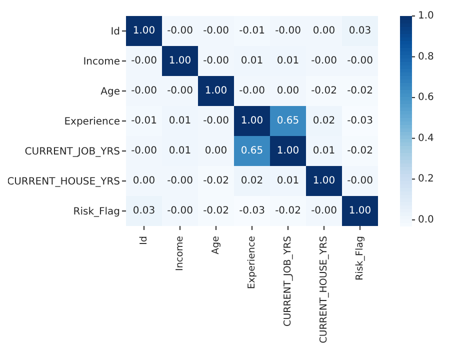 This screenshot has width=451, height=354. I want to click on x-tick-label: Income, so click(180, 253).